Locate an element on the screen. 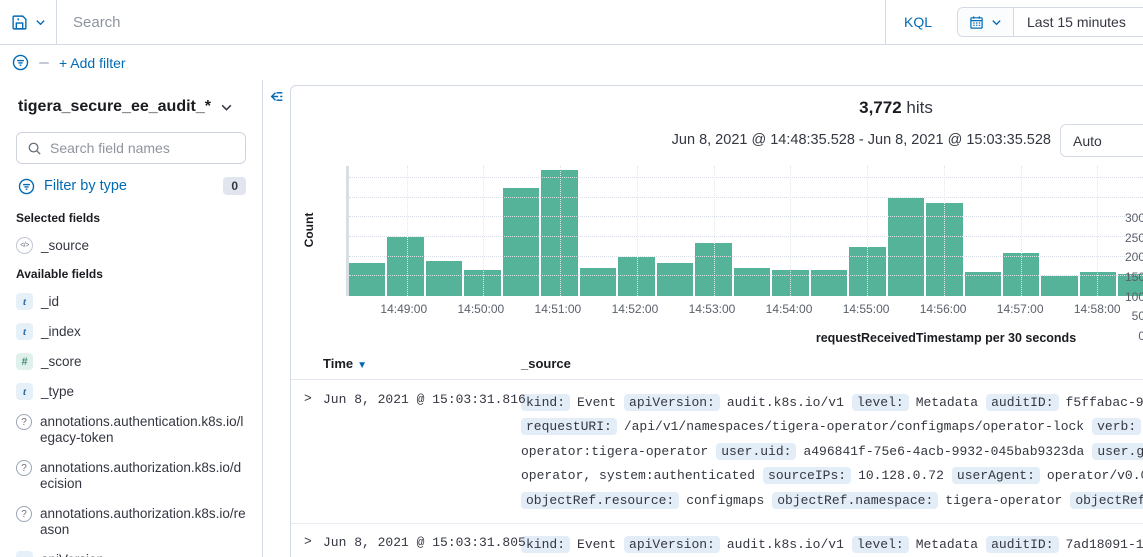  saved-query-menu-button is located at coordinates (28, 22).